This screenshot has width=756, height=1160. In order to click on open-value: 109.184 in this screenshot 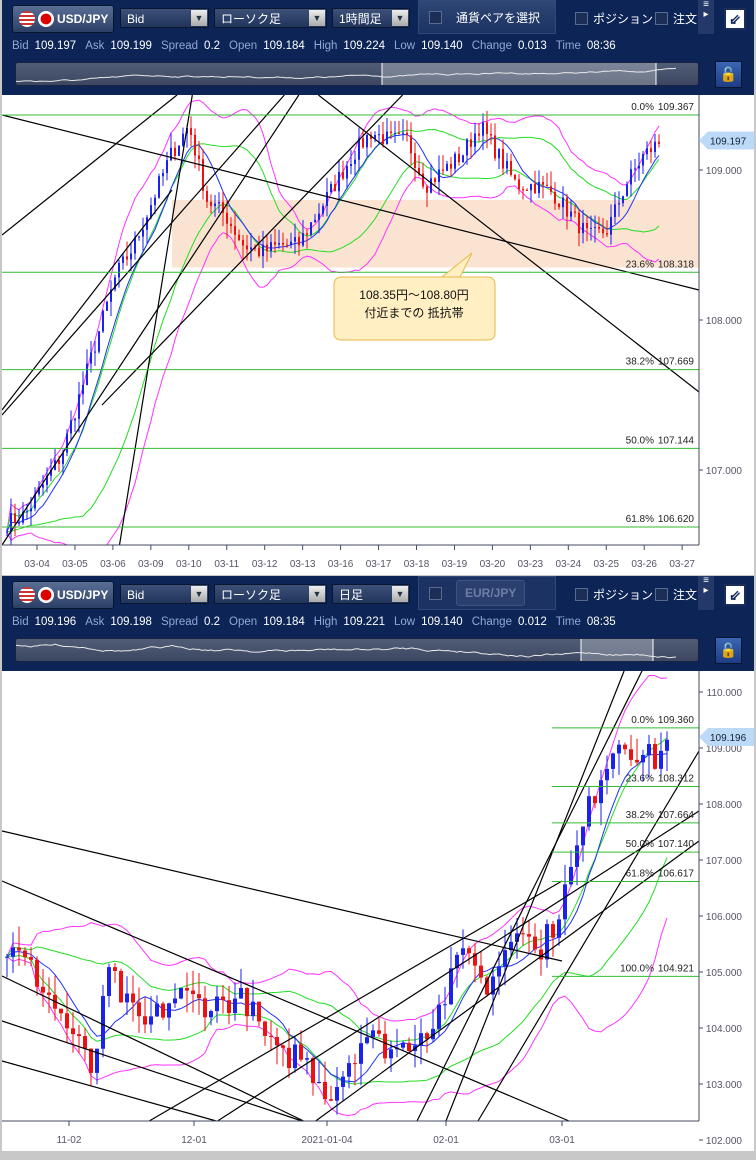, I will do `click(284, 46)`.